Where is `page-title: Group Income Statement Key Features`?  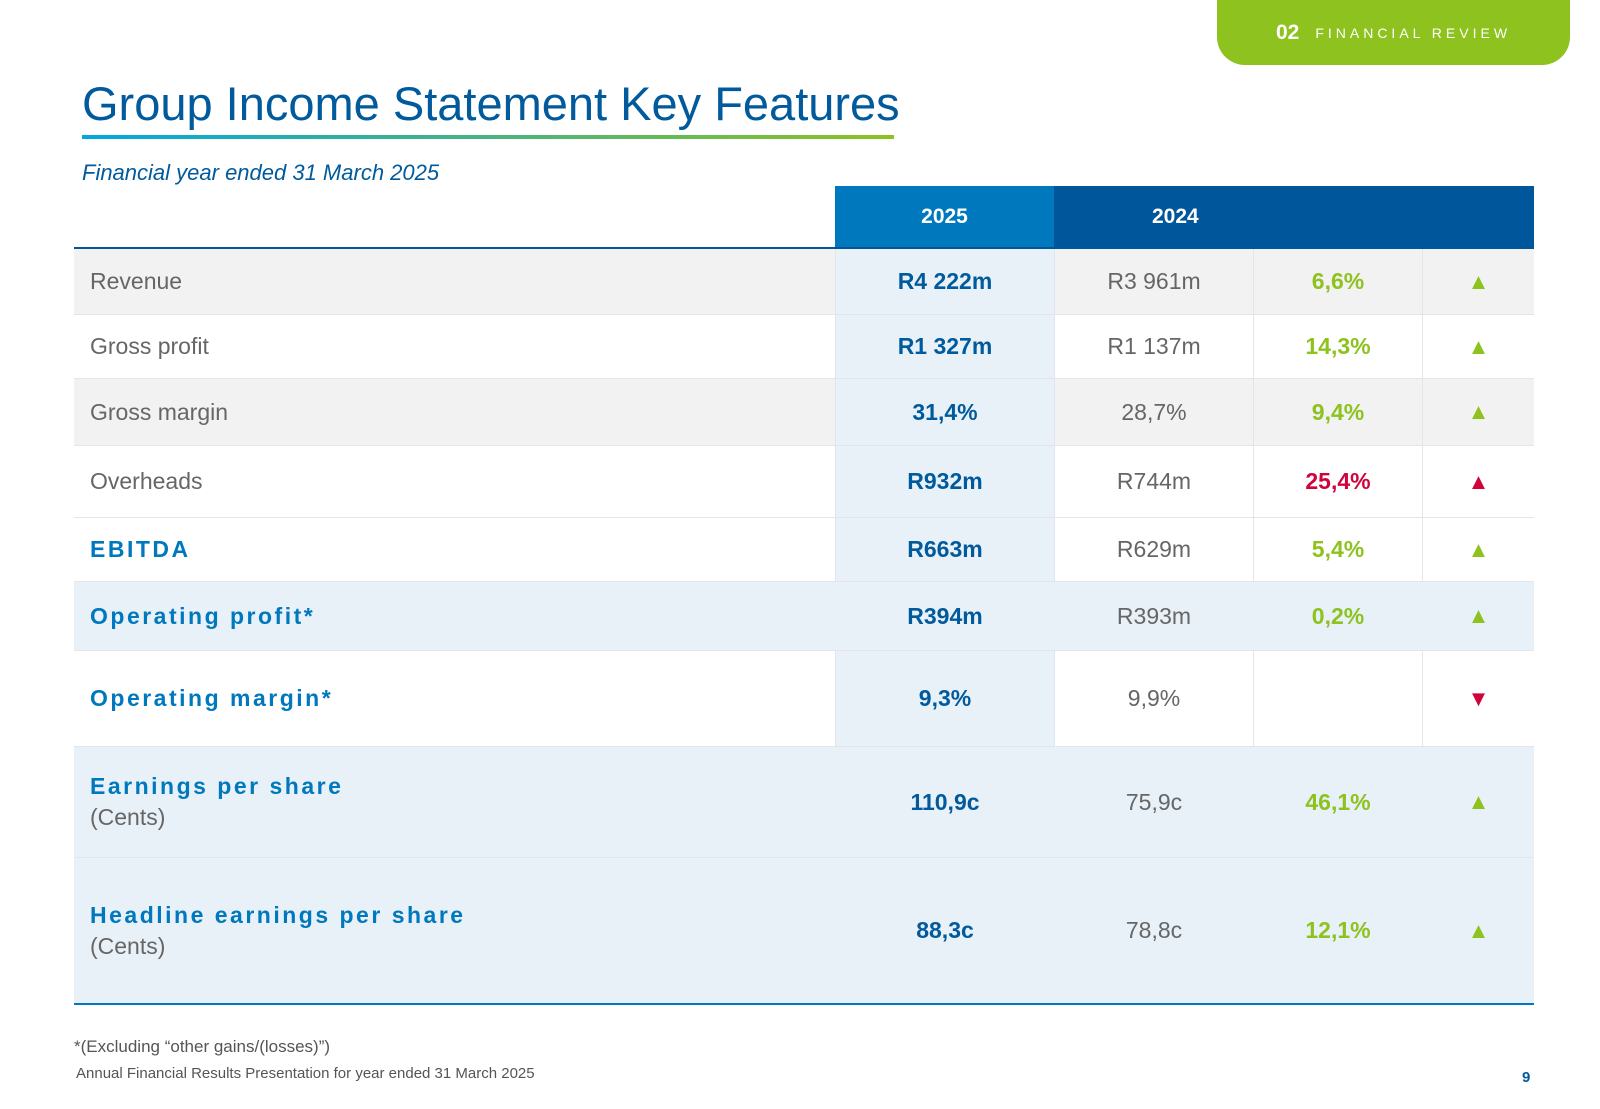
page-title: Group Income Statement Key Features is located at coordinates (491, 103).